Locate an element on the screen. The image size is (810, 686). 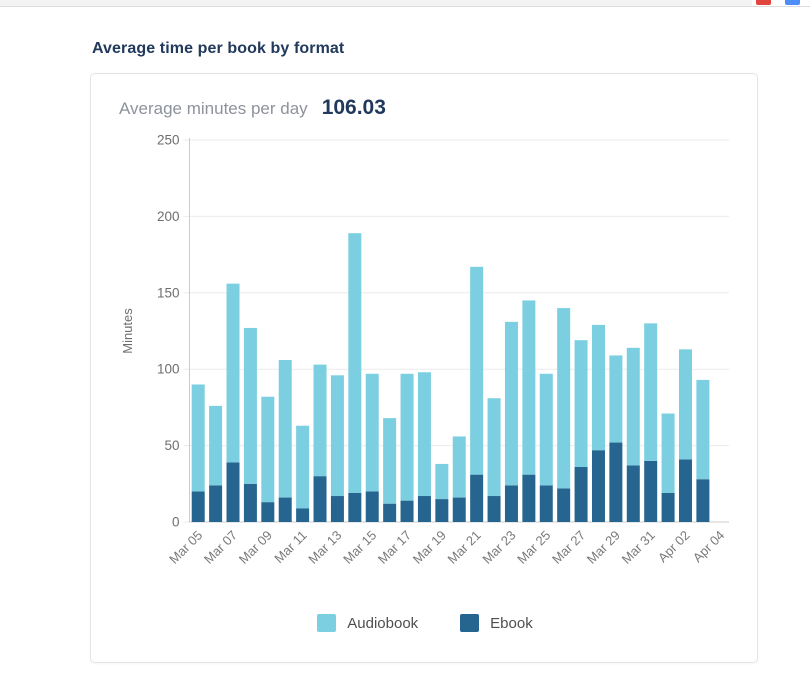
x-tick-label: Mar 31 is located at coordinates (638, 547).